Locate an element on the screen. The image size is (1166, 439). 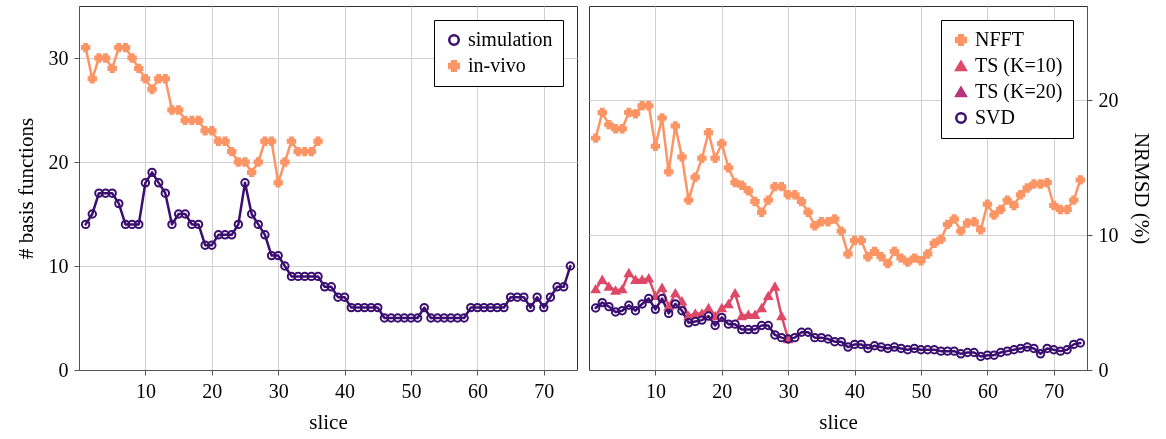
legend-label: TS (K=10) is located at coordinates (1019, 65).